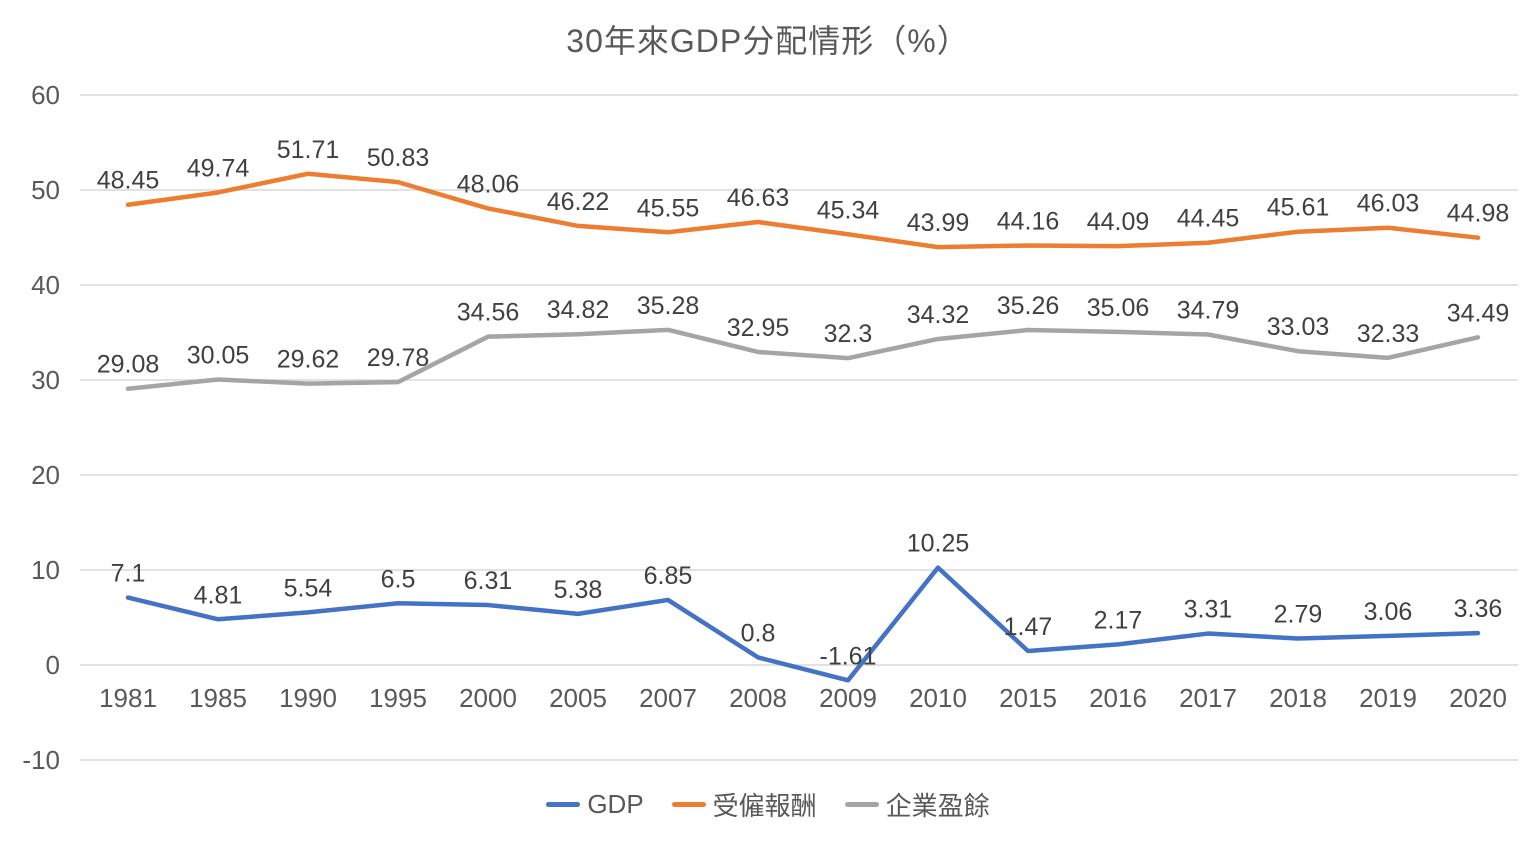  What do you see at coordinates (578, 698) in the screenshot?
I see `x-tick-label: 2005` at bounding box center [578, 698].